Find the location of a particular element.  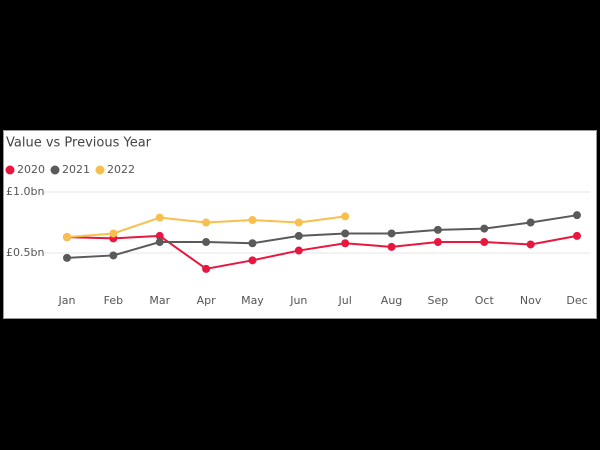

x-tick-label: Nov is located at coordinates (531, 300).